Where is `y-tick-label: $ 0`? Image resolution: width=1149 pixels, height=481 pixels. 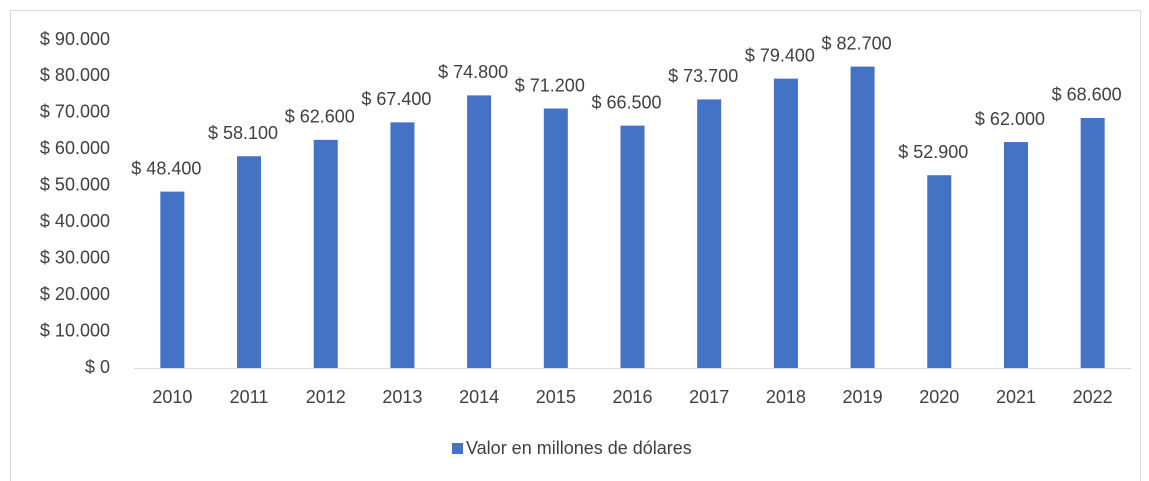 y-tick-label: $ 0 is located at coordinates (97, 367).